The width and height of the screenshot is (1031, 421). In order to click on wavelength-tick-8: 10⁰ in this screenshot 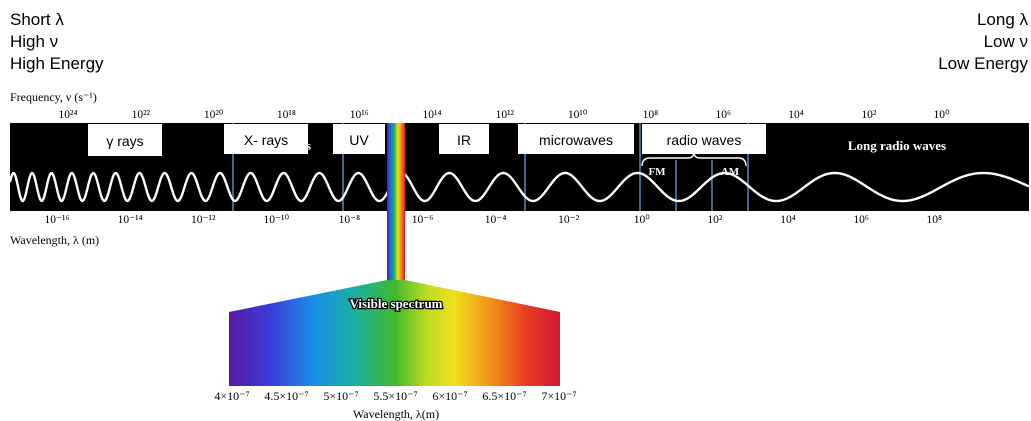, I will do `click(642, 220)`.